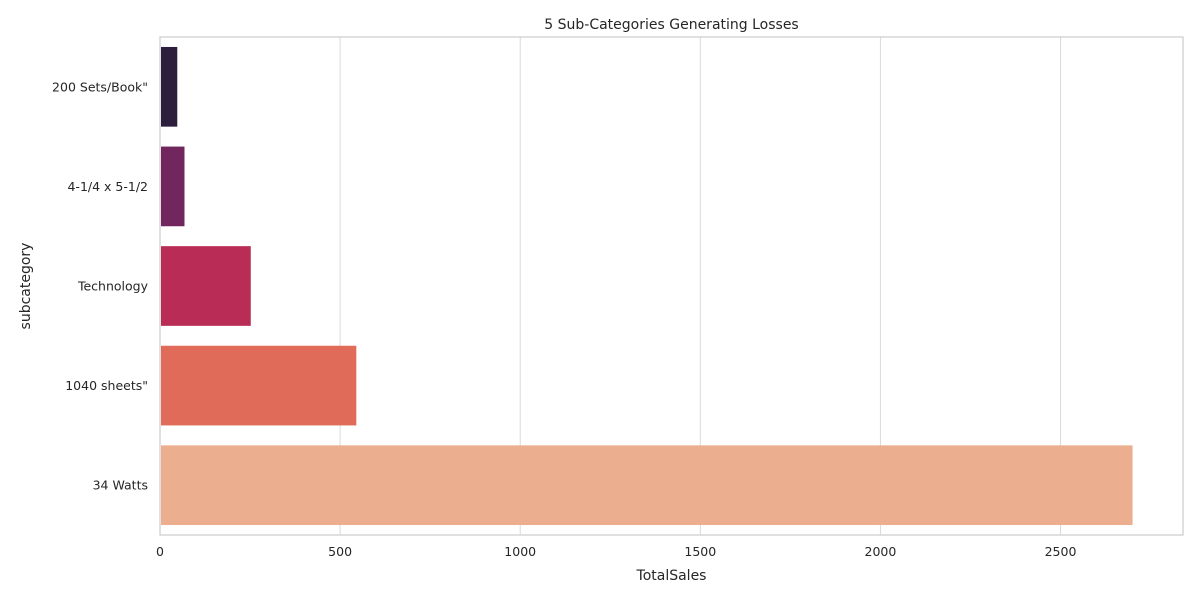 The height and width of the screenshot is (600, 1200). I want to click on x-tick-label-4: 2000, so click(881, 551).